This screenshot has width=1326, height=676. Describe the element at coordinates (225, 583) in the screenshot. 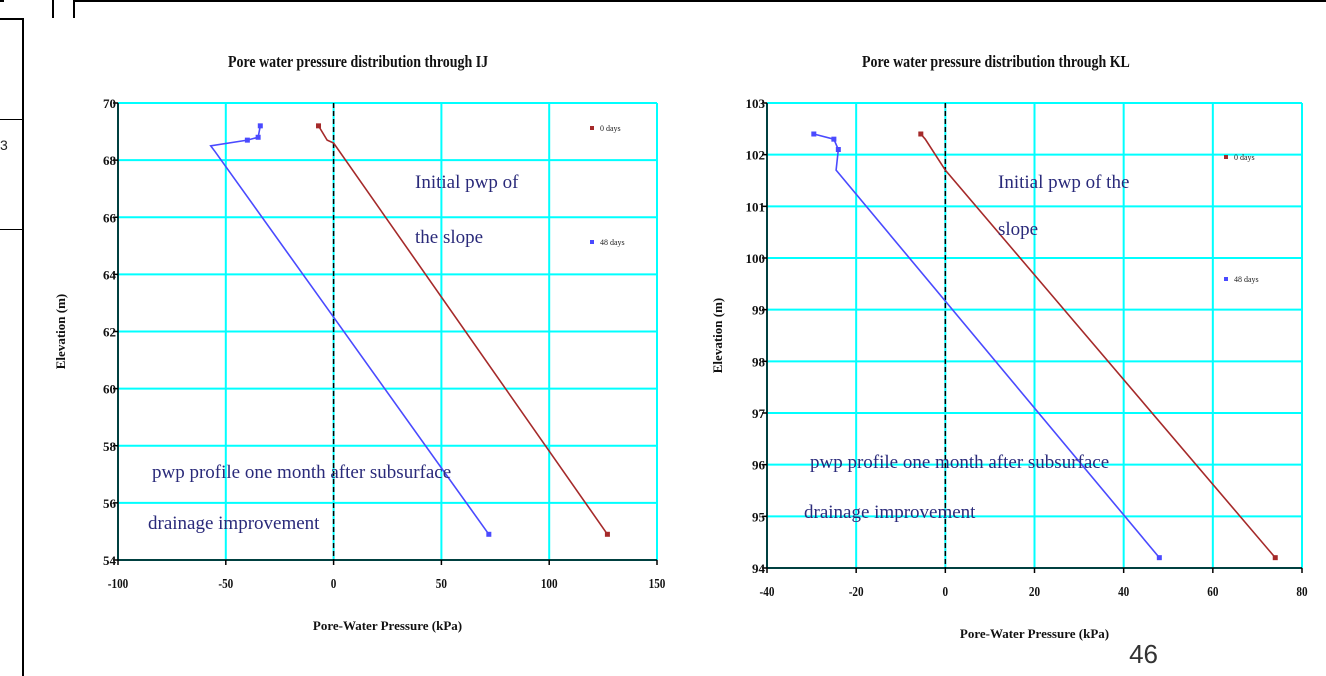

I see `x-tick-label: -50` at that location.